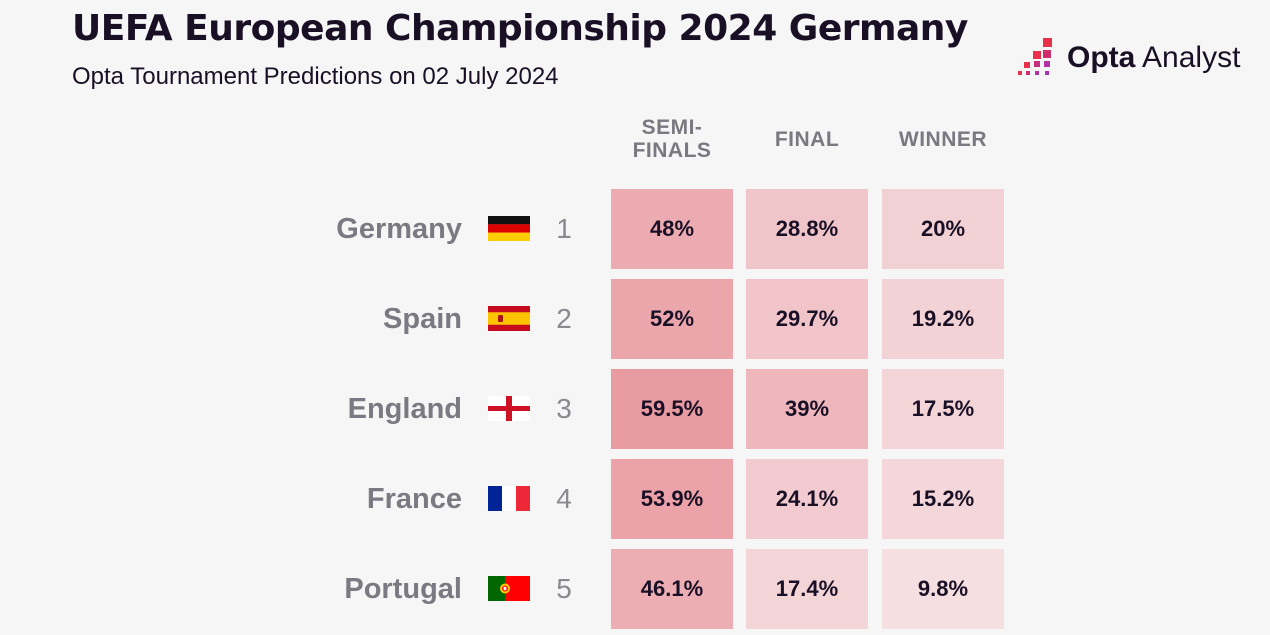  I want to click on probability-cell: 39%, so click(807, 409).